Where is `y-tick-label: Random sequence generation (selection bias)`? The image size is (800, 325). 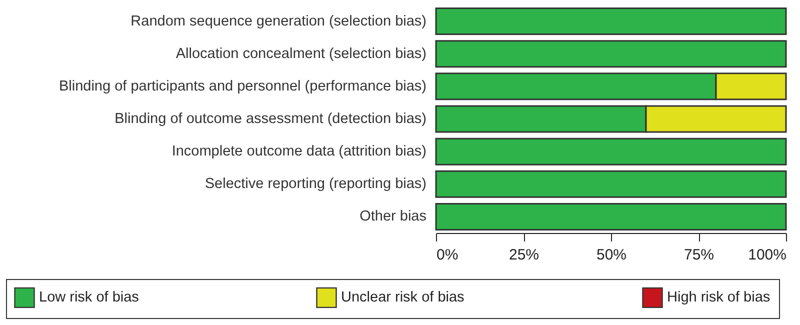 y-tick-label: Random sequence generation (selection bias) is located at coordinates (278, 21).